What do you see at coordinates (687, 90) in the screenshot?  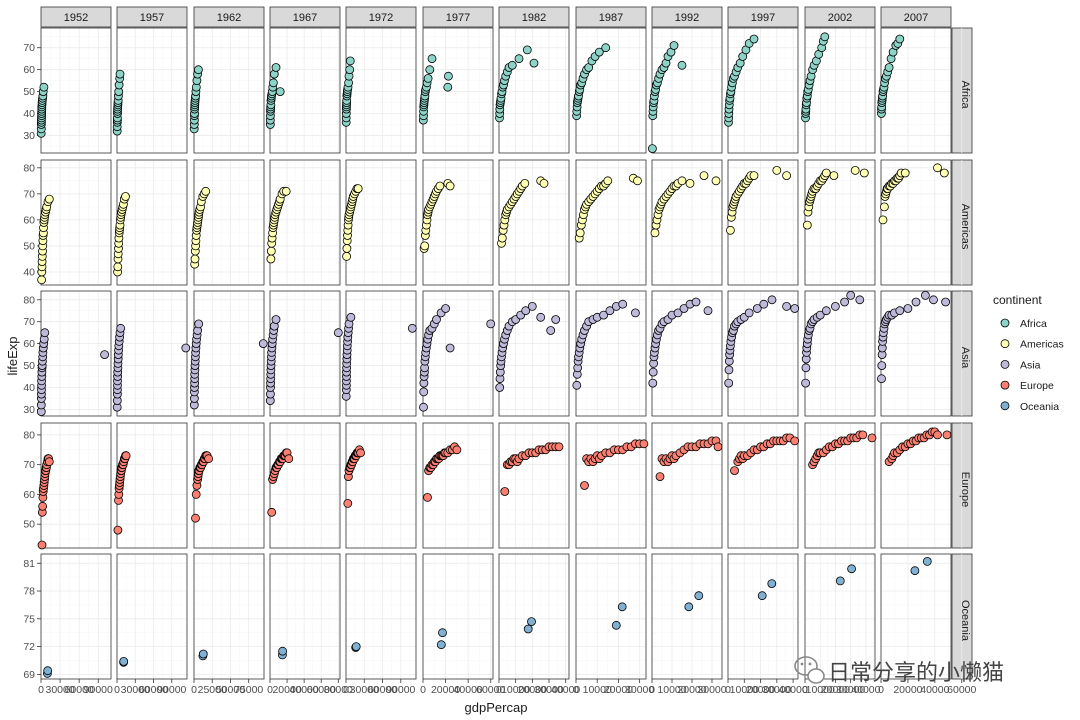 I see `panel-africa-1992` at bounding box center [687, 90].